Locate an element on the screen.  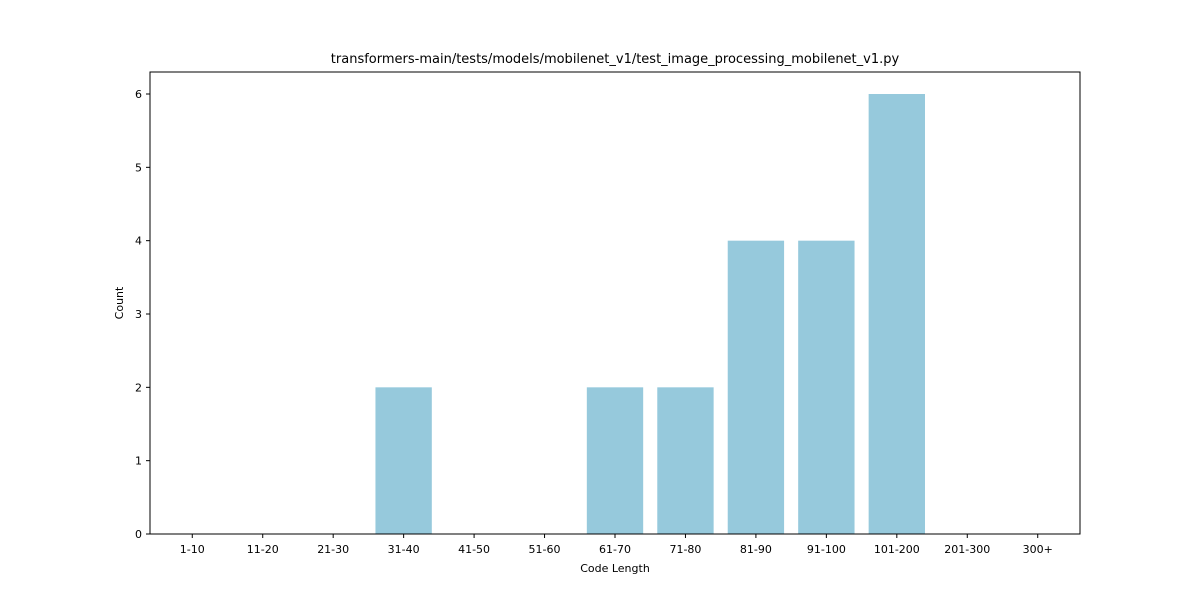
y-tick-label: 1 is located at coordinates (138, 461).